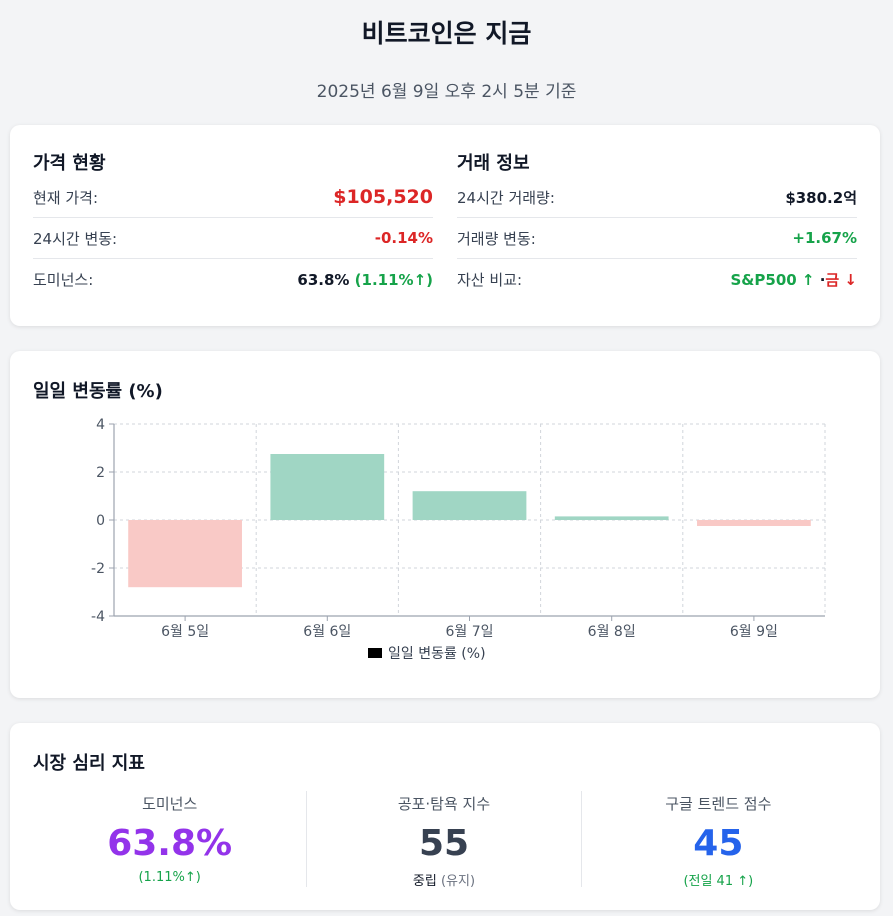  What do you see at coordinates (169, 877) in the screenshot?
I see `dominance-indicator-sub: (1.11%↑)` at bounding box center [169, 877].